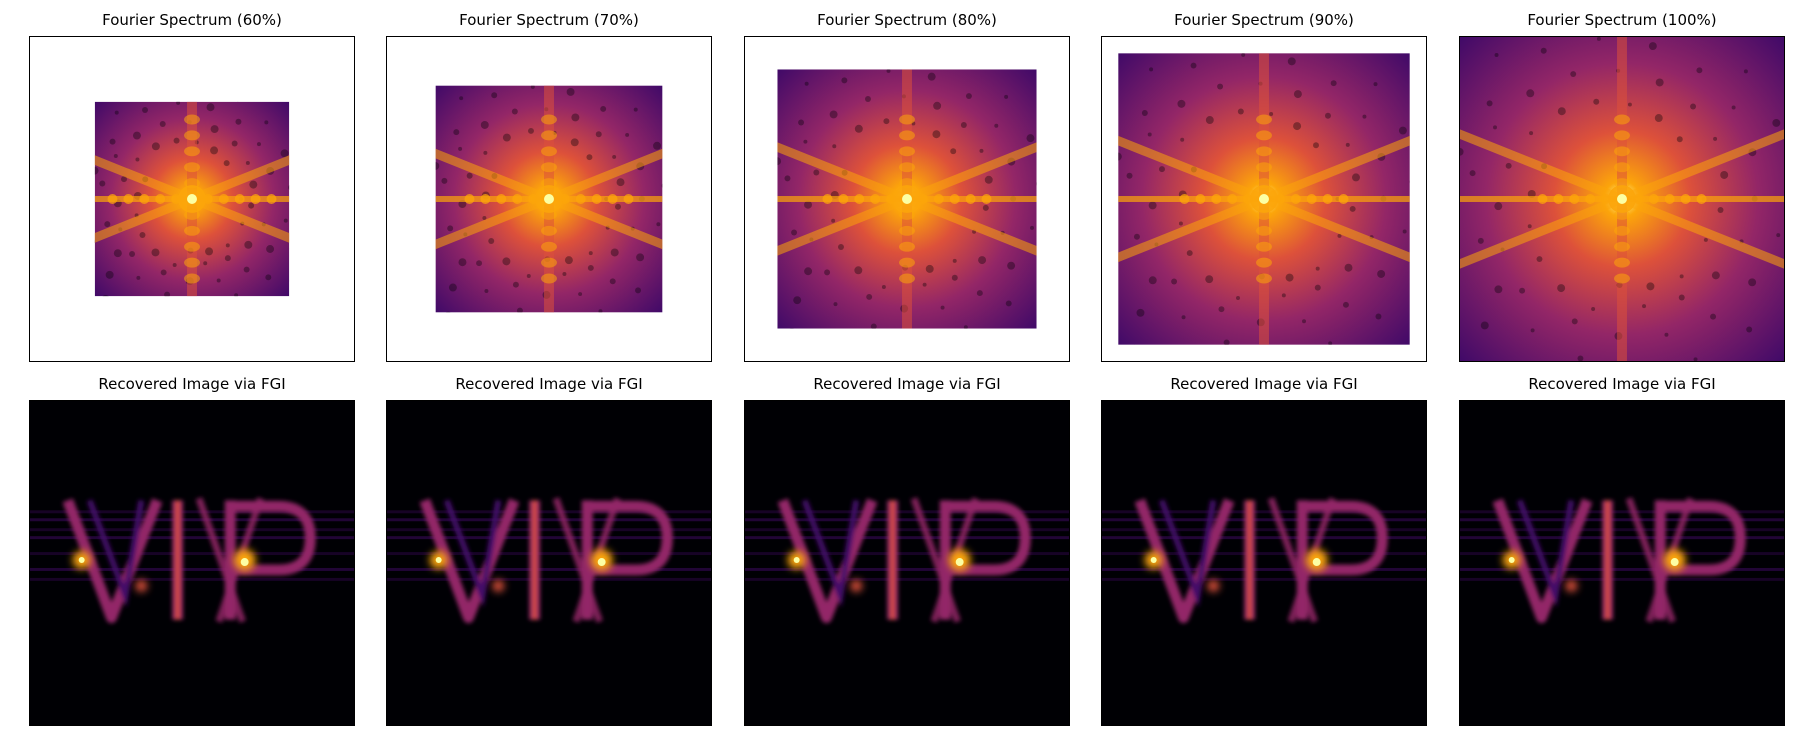  What do you see at coordinates (192, 20) in the screenshot?
I see `panel-title: Fourier Spectrum (60%)` at bounding box center [192, 20].